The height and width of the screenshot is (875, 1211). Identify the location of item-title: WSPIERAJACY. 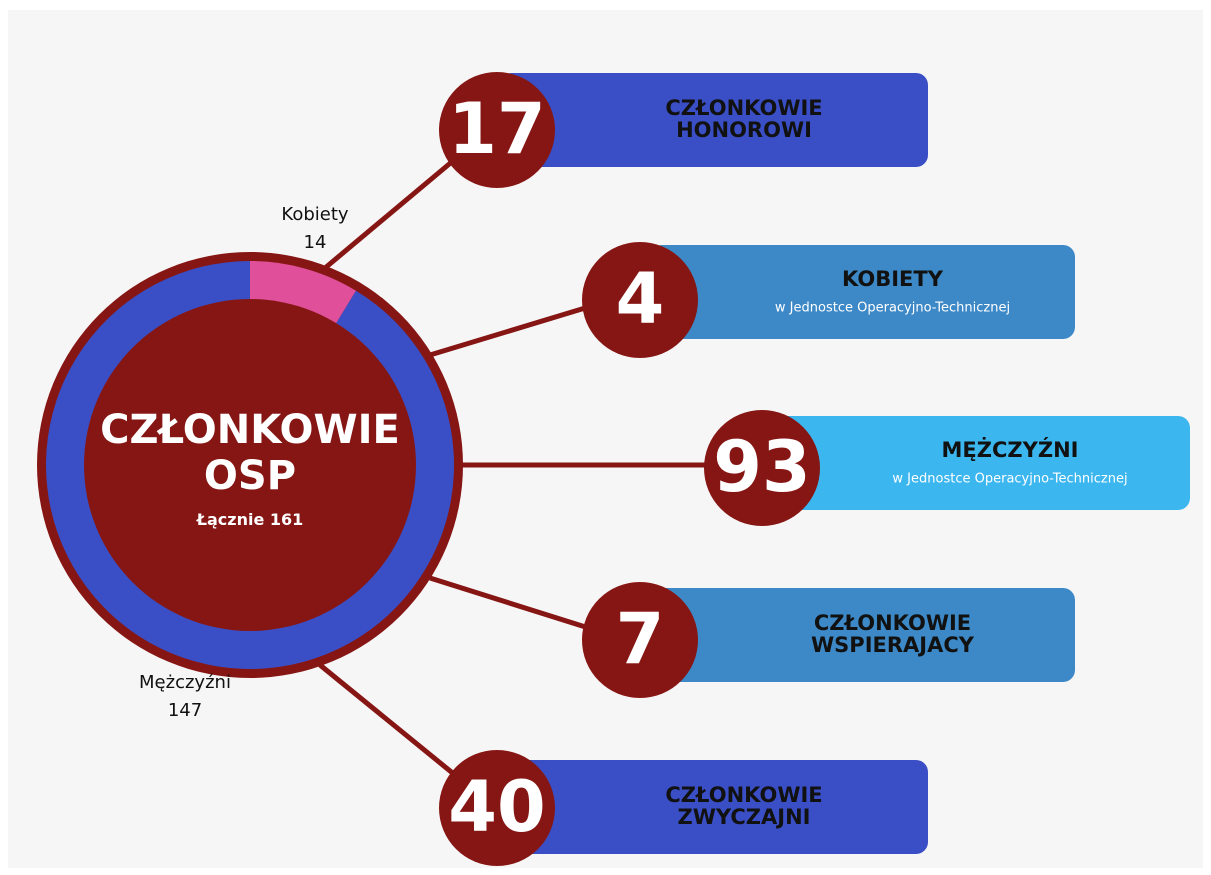
(893, 645).